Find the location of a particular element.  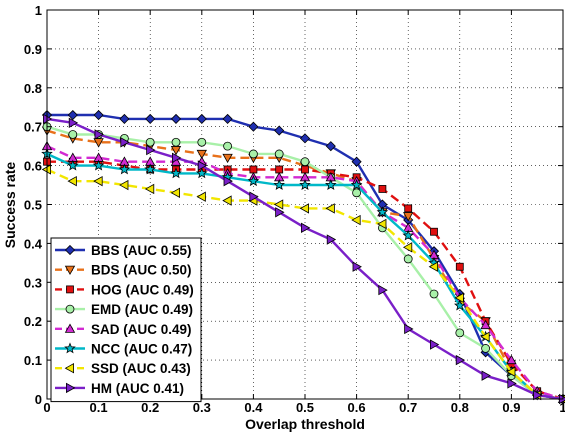

y-tick-label: 0.6 is located at coordinates (33, 166).